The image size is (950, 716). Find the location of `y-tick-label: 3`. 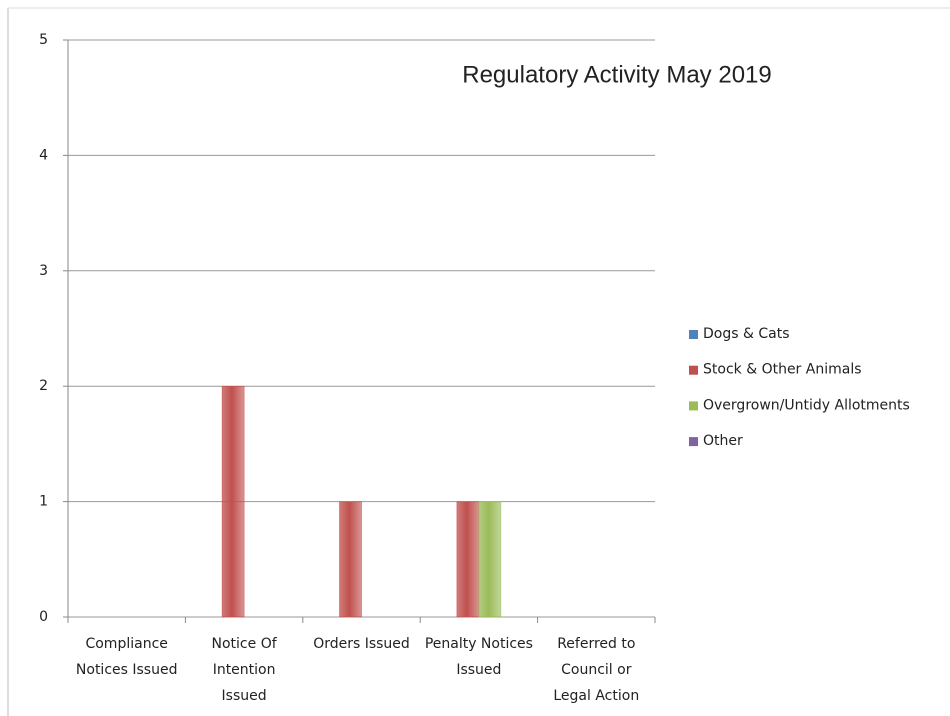

y-tick-label: 3 is located at coordinates (43, 271).